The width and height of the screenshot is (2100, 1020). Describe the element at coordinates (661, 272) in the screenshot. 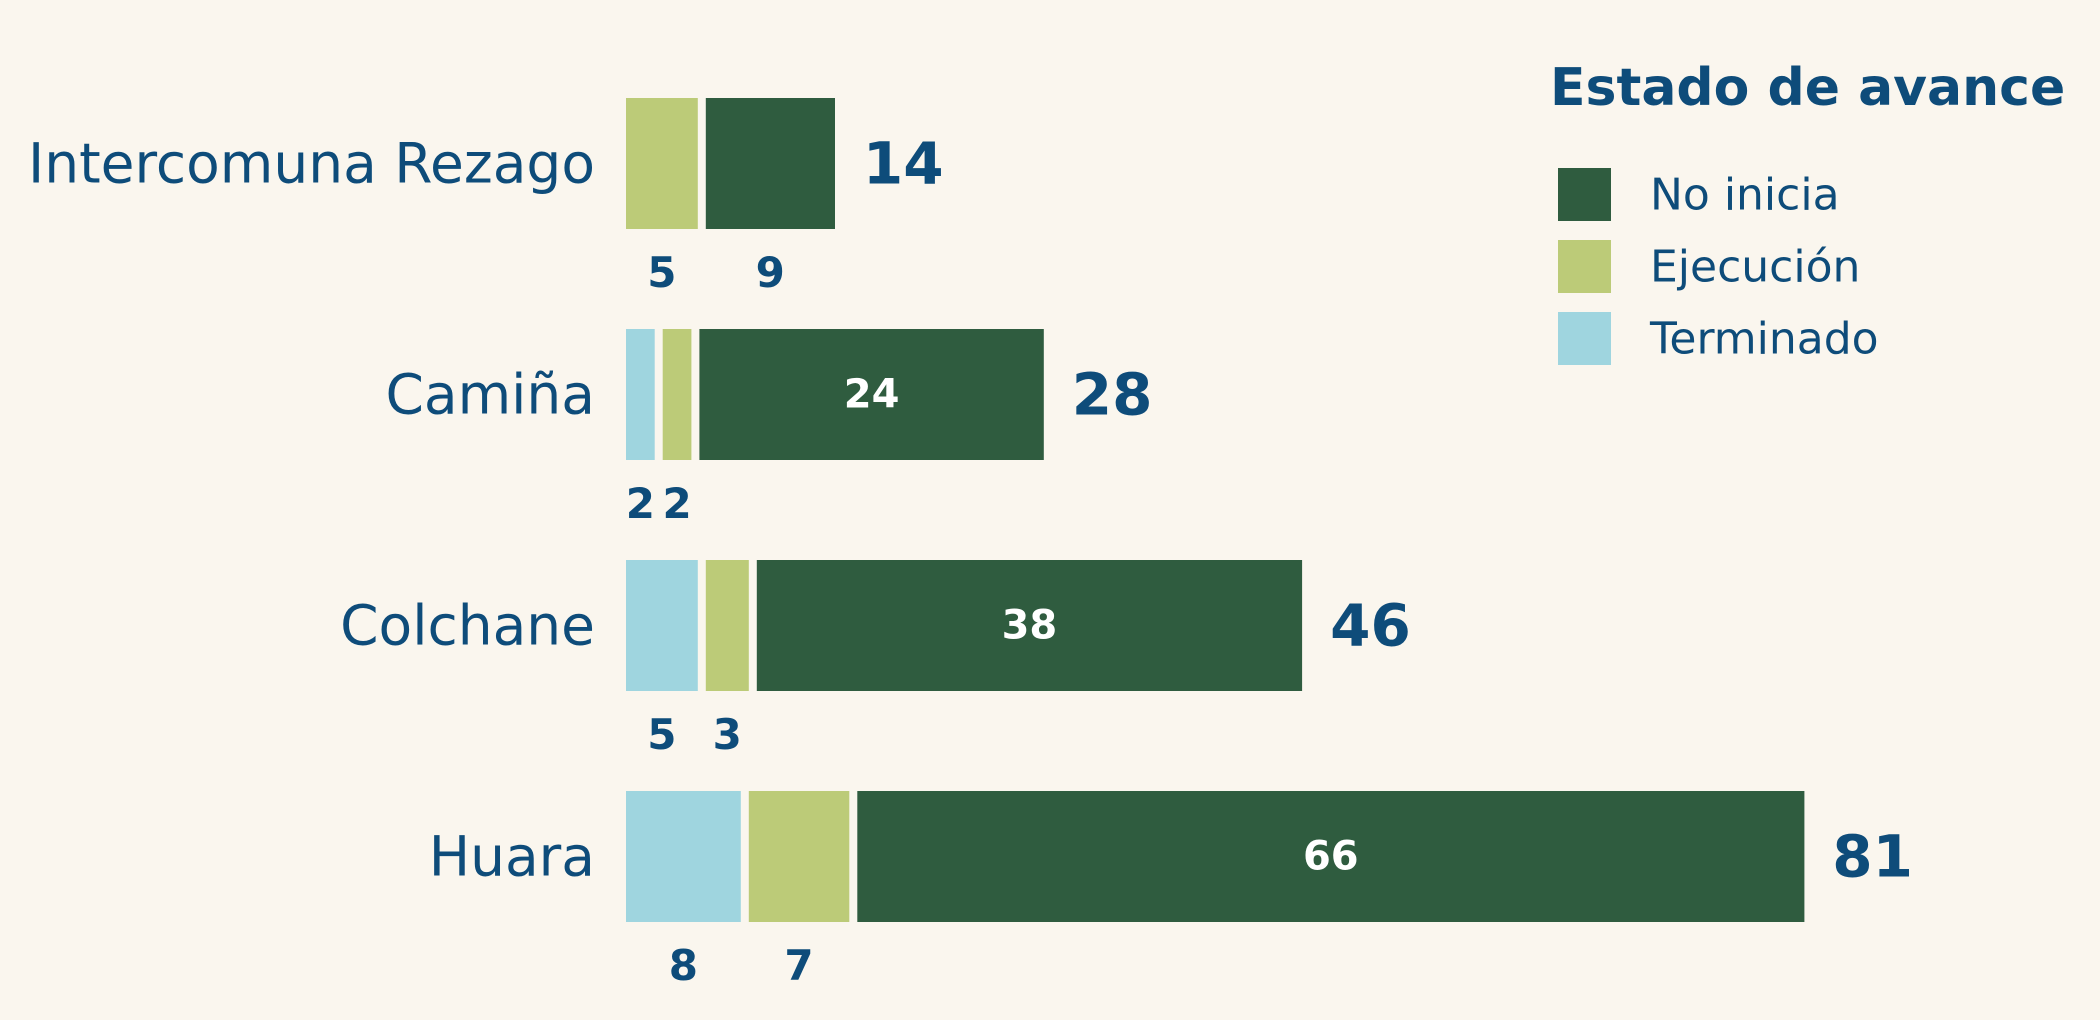

I see `value-label-intercomuna-rezago-ejecucion: 5` at that location.